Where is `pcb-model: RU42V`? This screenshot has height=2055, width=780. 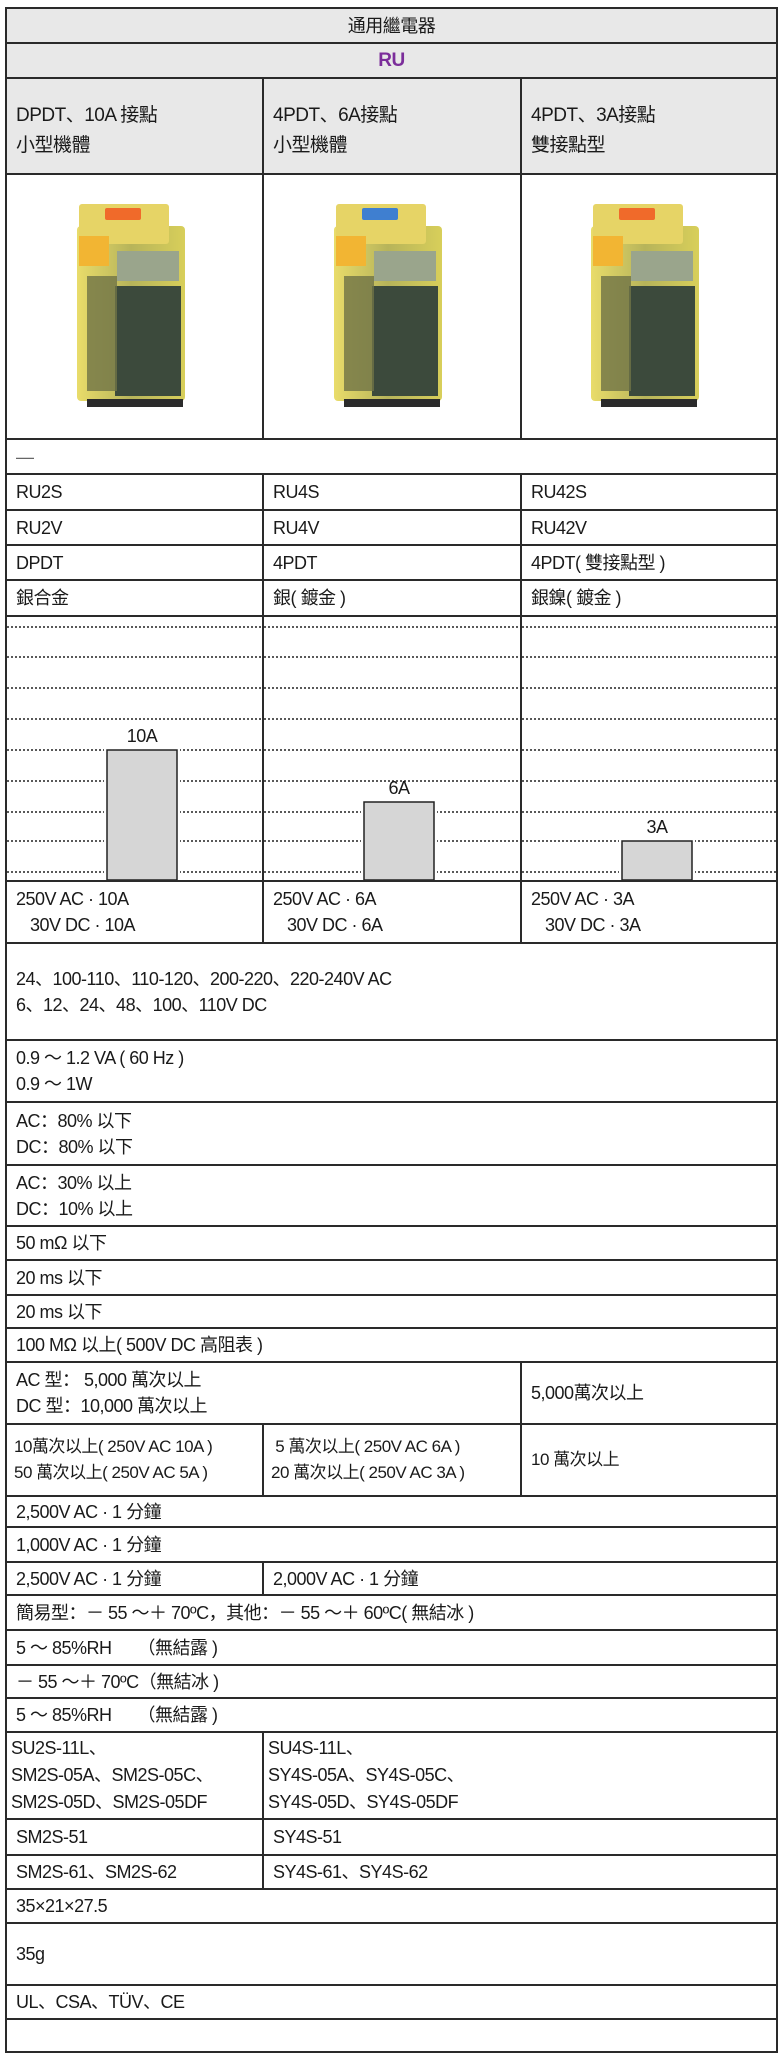 pcb-model: RU42V is located at coordinates (649, 527).